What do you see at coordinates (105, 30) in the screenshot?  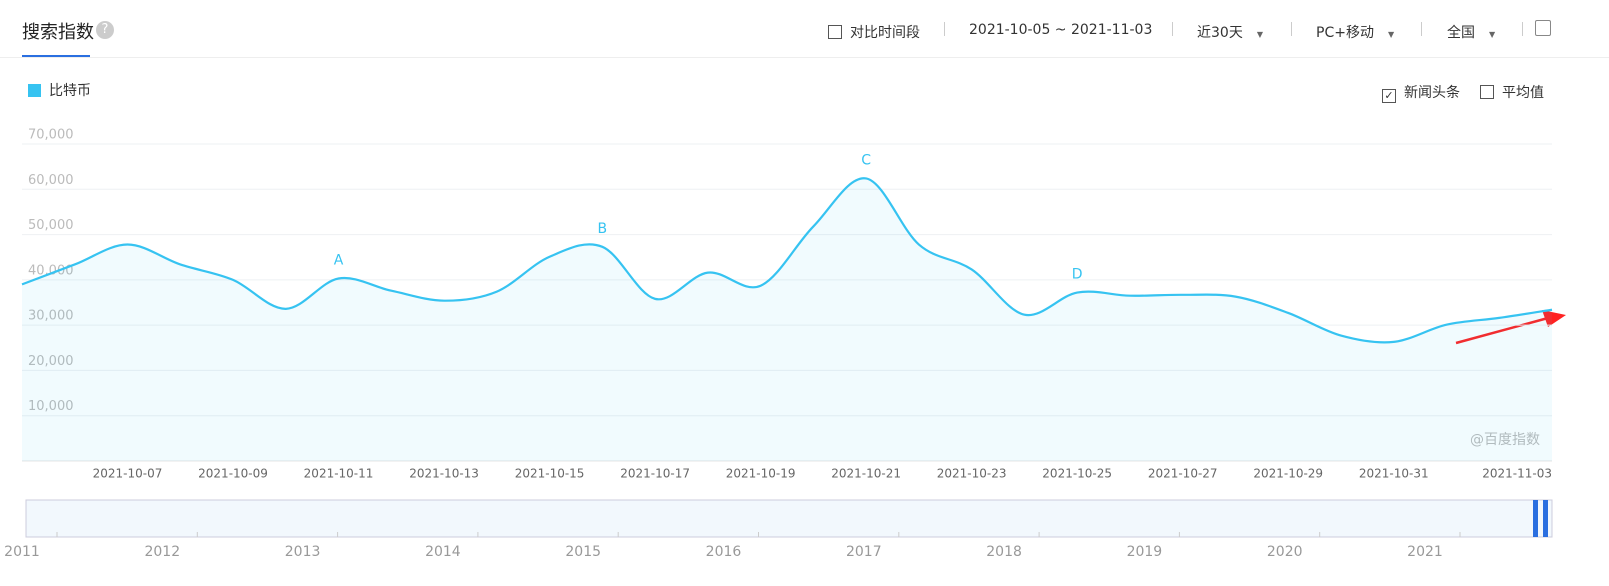 I see `help-icon: ?` at bounding box center [105, 30].